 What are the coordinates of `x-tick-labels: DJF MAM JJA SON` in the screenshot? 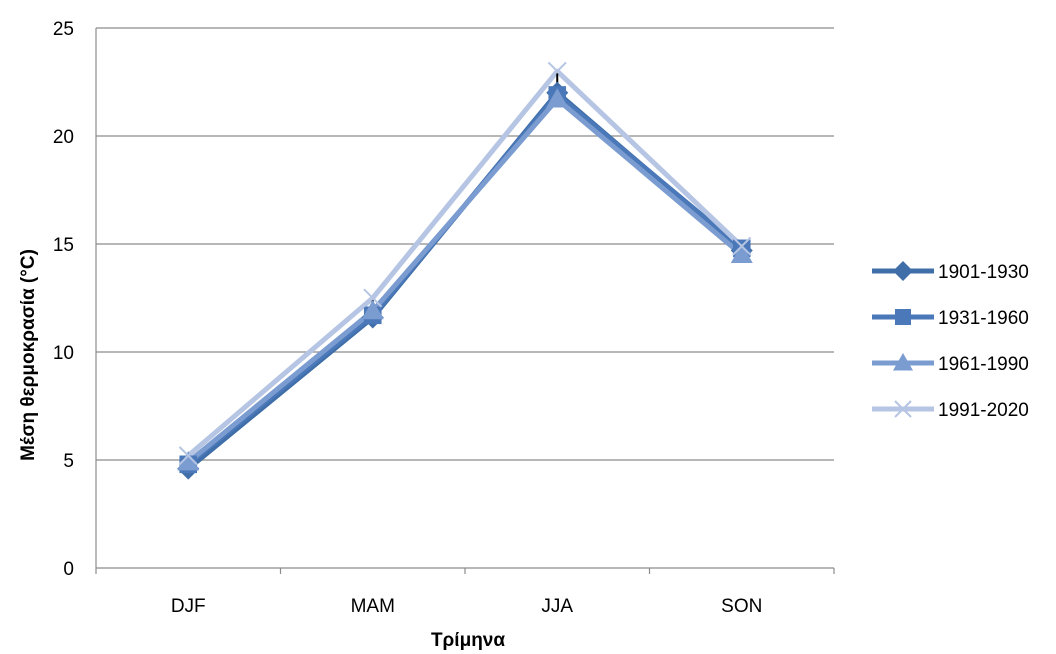 It's located at (467, 606).